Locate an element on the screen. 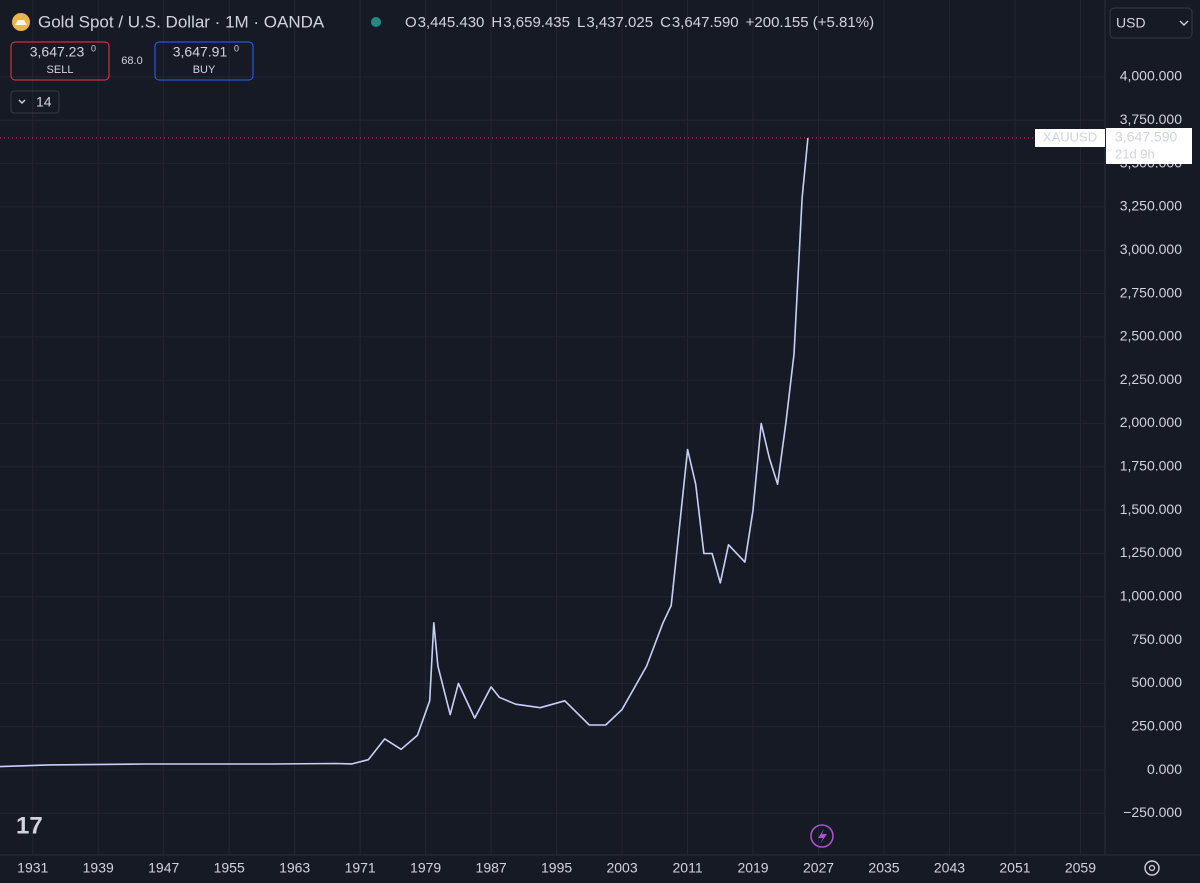 The image size is (1200, 883). settings-icon-core is located at coordinates (1152, 868).